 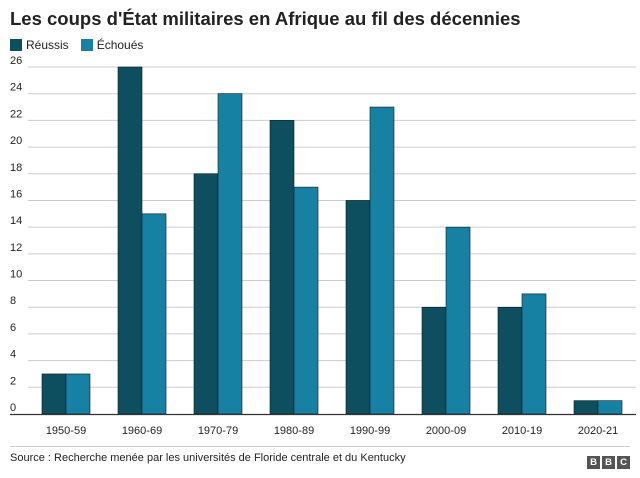 What do you see at coordinates (522, 431) in the screenshot?
I see `x-tick-label: 2010-19` at bounding box center [522, 431].